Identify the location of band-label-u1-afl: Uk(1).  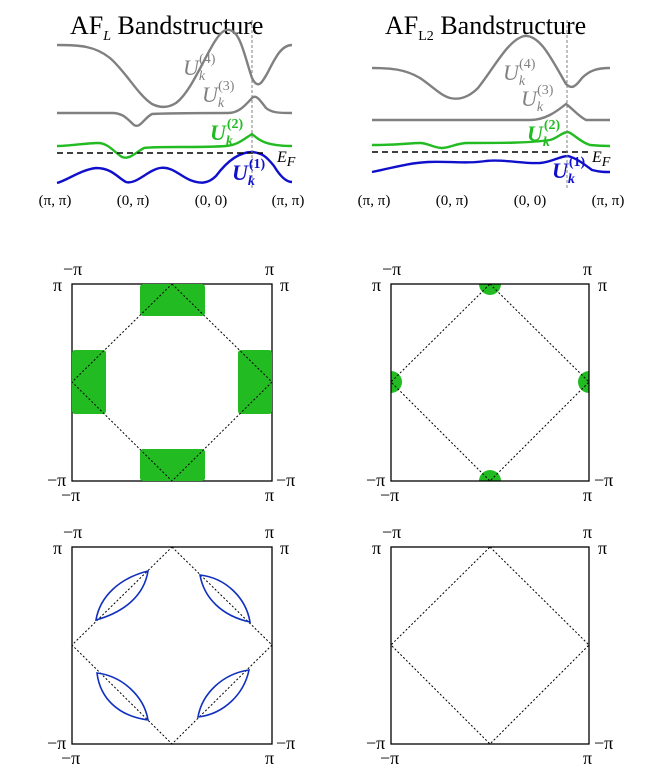
(249, 173).